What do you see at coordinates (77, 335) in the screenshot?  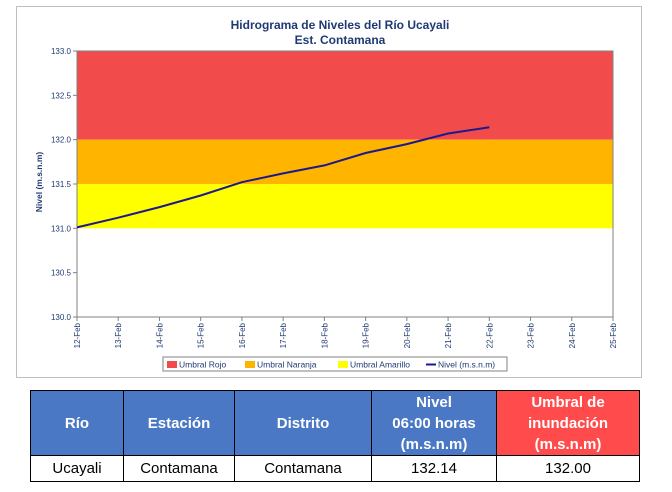 I see `x-tick-label: 12-Feb` at bounding box center [77, 335].